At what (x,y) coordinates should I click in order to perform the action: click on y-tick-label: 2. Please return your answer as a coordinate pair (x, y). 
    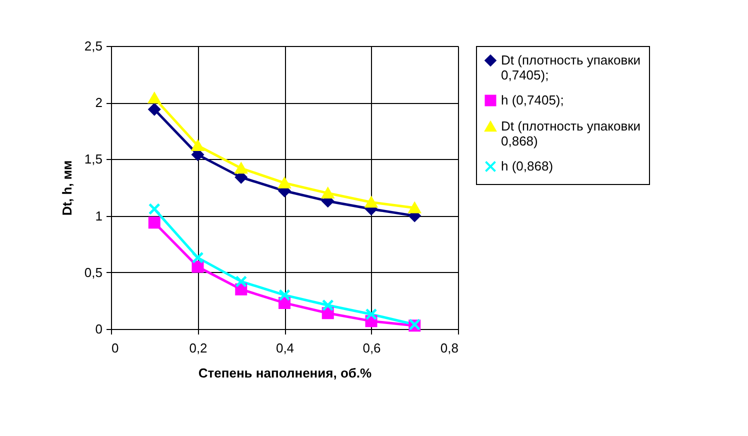
    Looking at the image, I should click on (98, 102).